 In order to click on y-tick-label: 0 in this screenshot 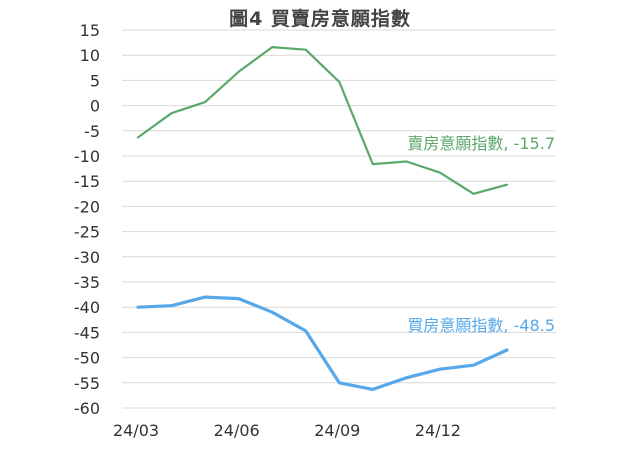, I will do `click(95, 106)`.